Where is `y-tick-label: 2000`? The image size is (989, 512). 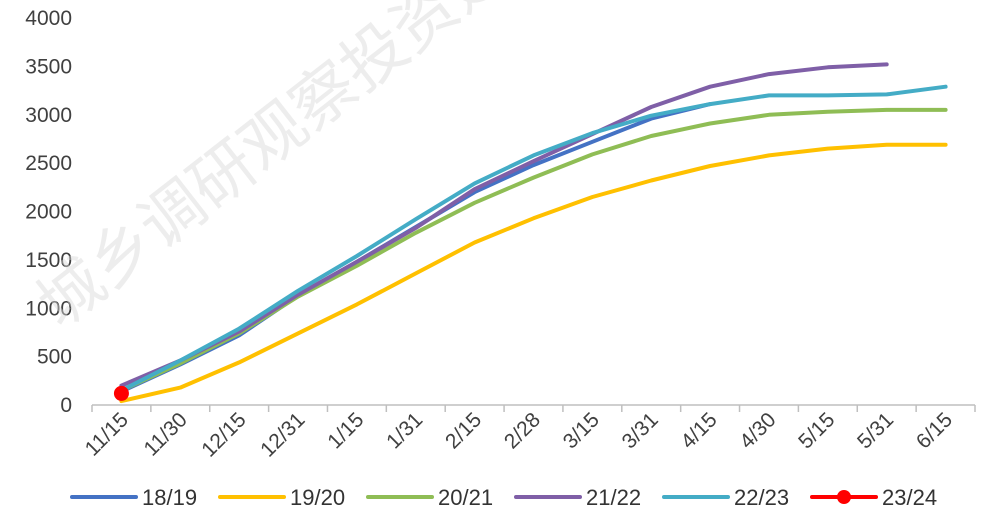 y-tick-label: 2000 is located at coordinates (48, 212).